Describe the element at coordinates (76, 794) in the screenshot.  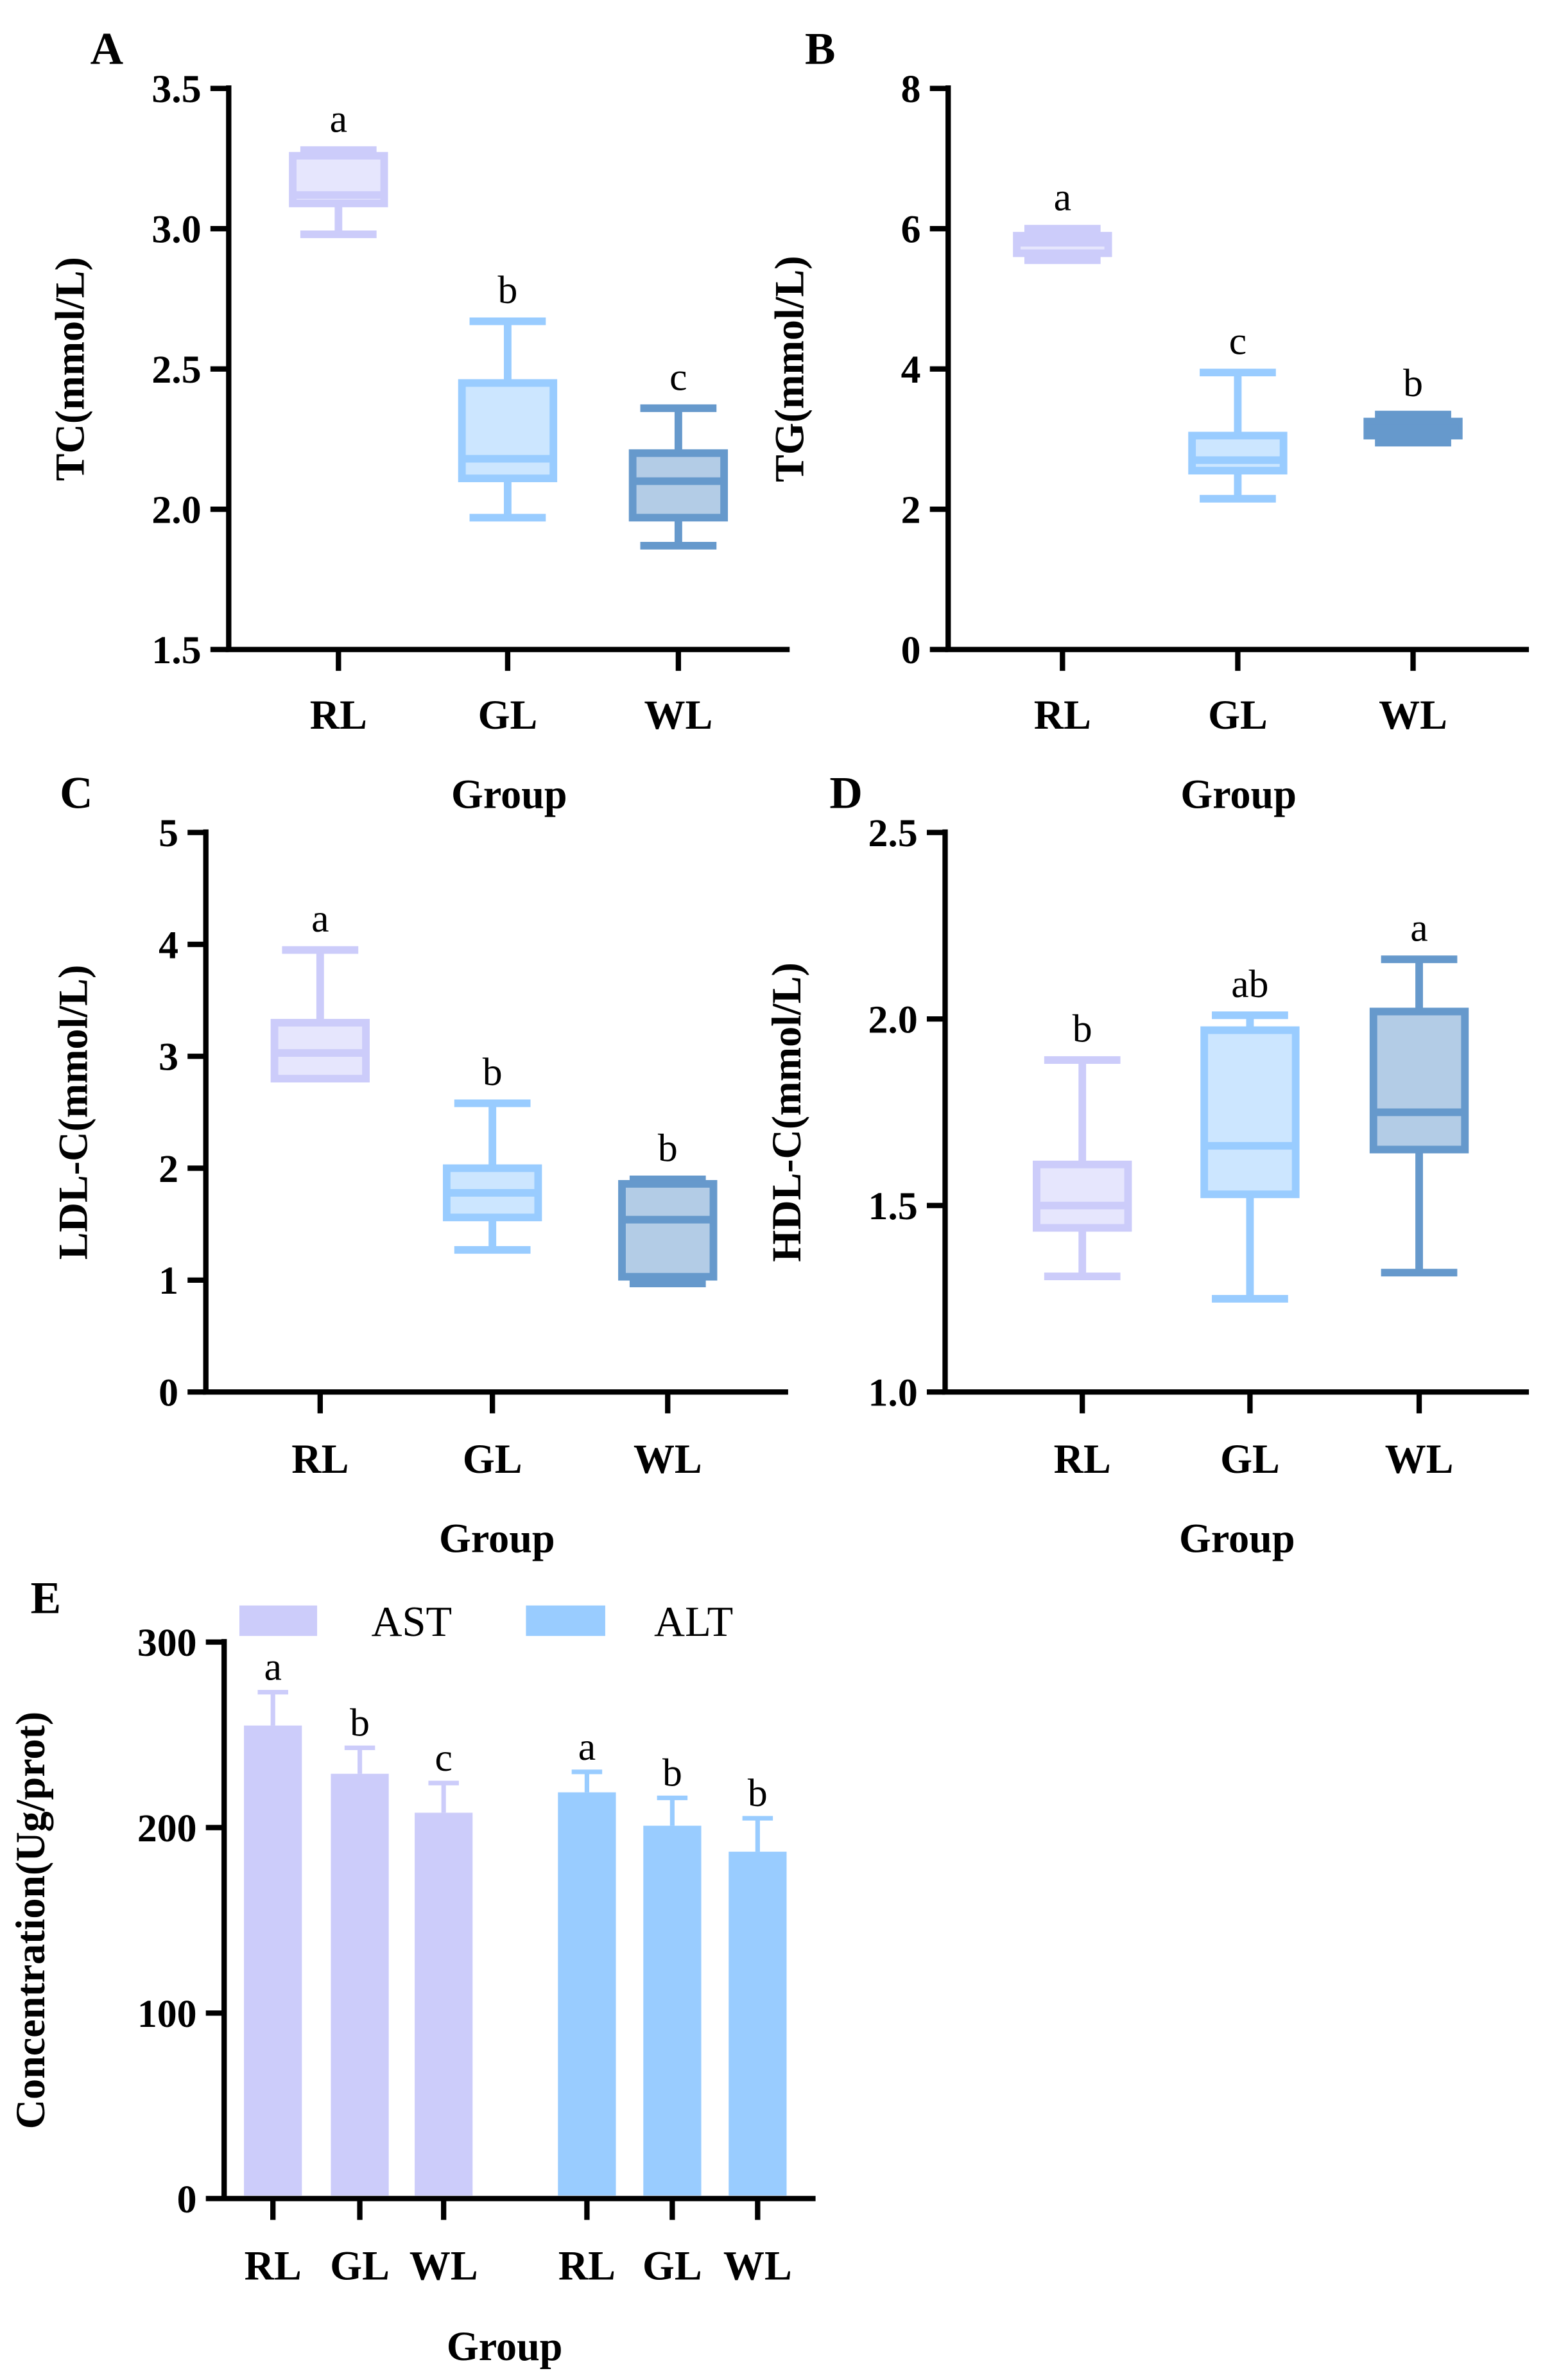
I see `panel-letter: C` at that location.